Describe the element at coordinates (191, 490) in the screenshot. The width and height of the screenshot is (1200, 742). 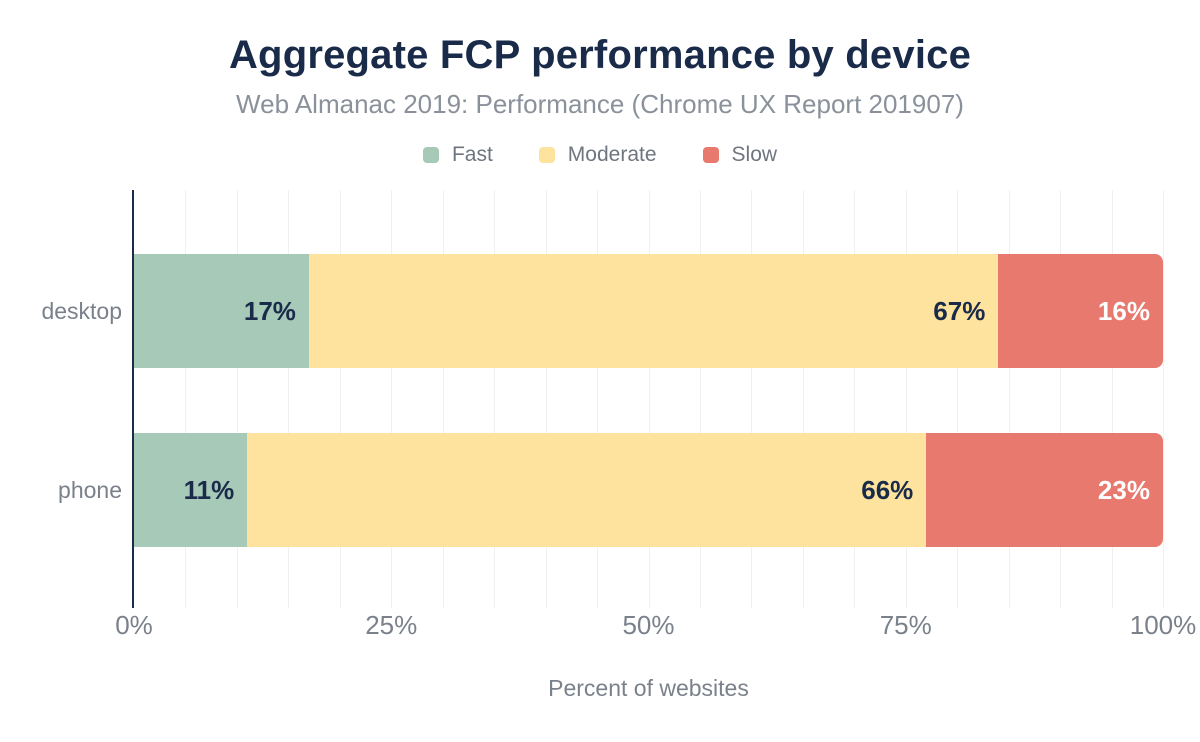
I see `bar-segment-phone-fast: 11%` at that location.